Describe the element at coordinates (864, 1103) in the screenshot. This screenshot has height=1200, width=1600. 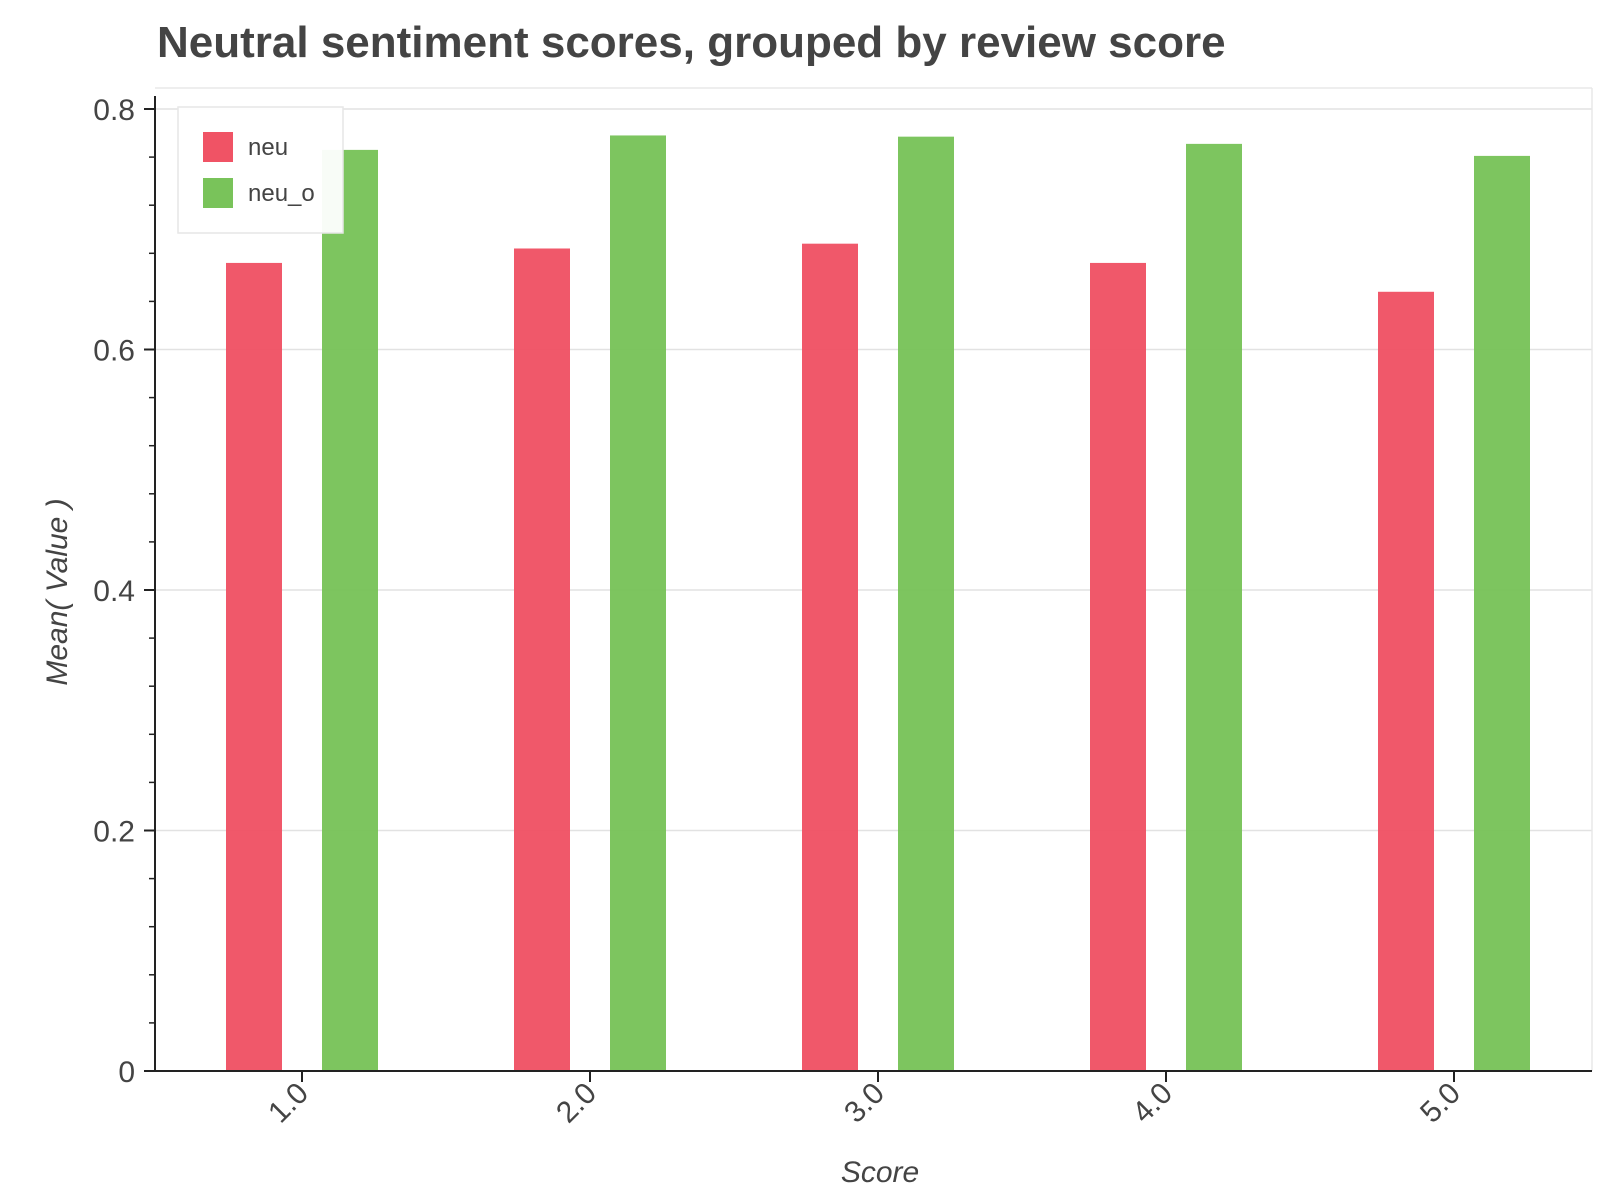
I see `x-tick-label: 3.0` at that location.